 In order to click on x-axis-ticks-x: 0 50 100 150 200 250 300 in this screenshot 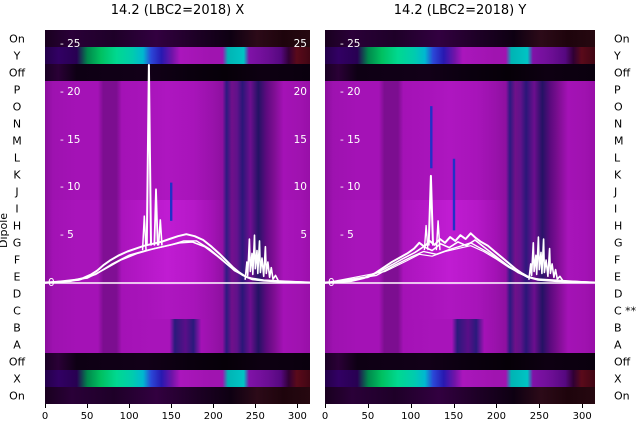, I will do `click(175, 421)`.